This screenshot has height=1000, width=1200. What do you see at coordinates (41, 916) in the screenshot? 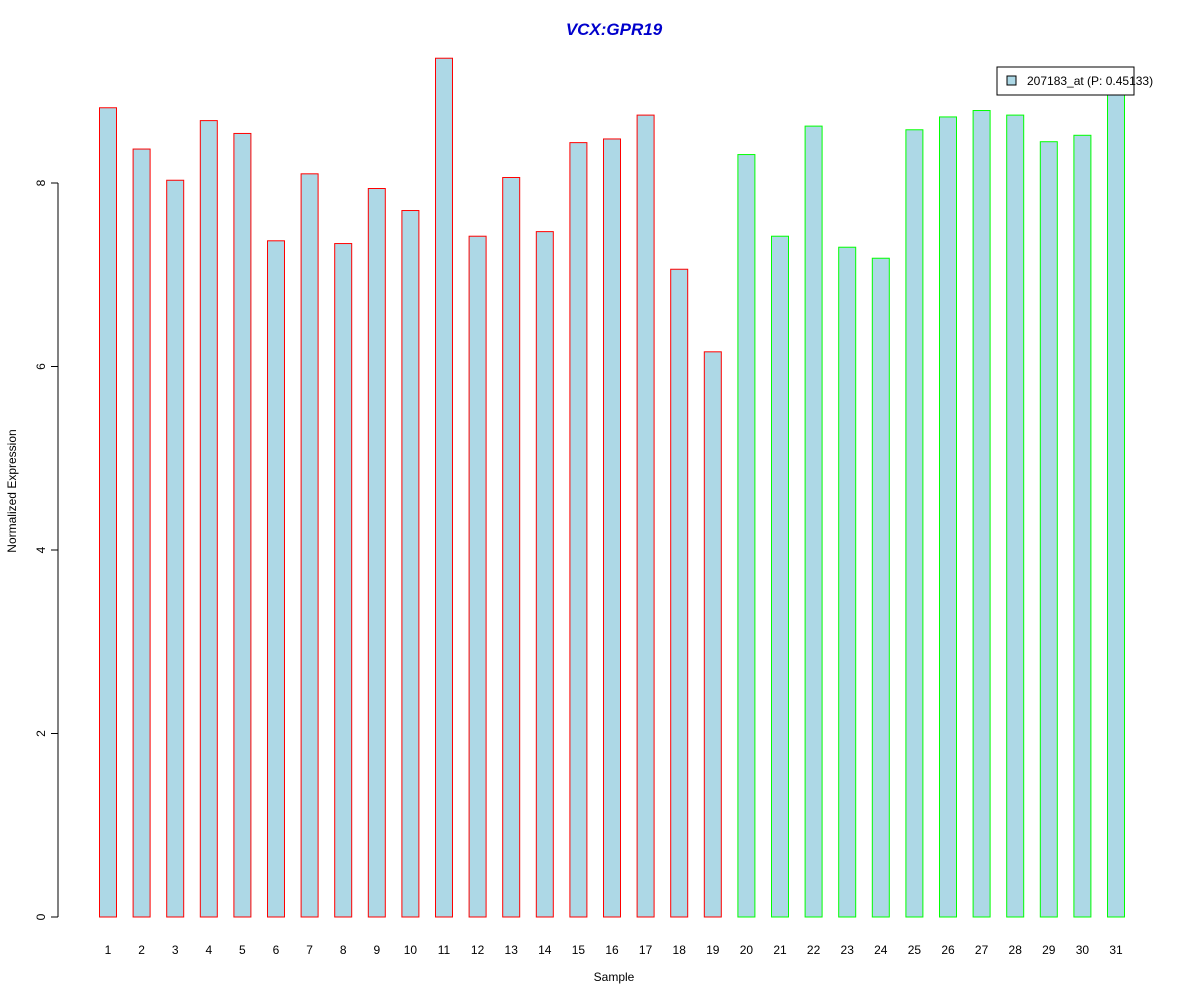
I see `y-tick-label: 0` at bounding box center [41, 916].